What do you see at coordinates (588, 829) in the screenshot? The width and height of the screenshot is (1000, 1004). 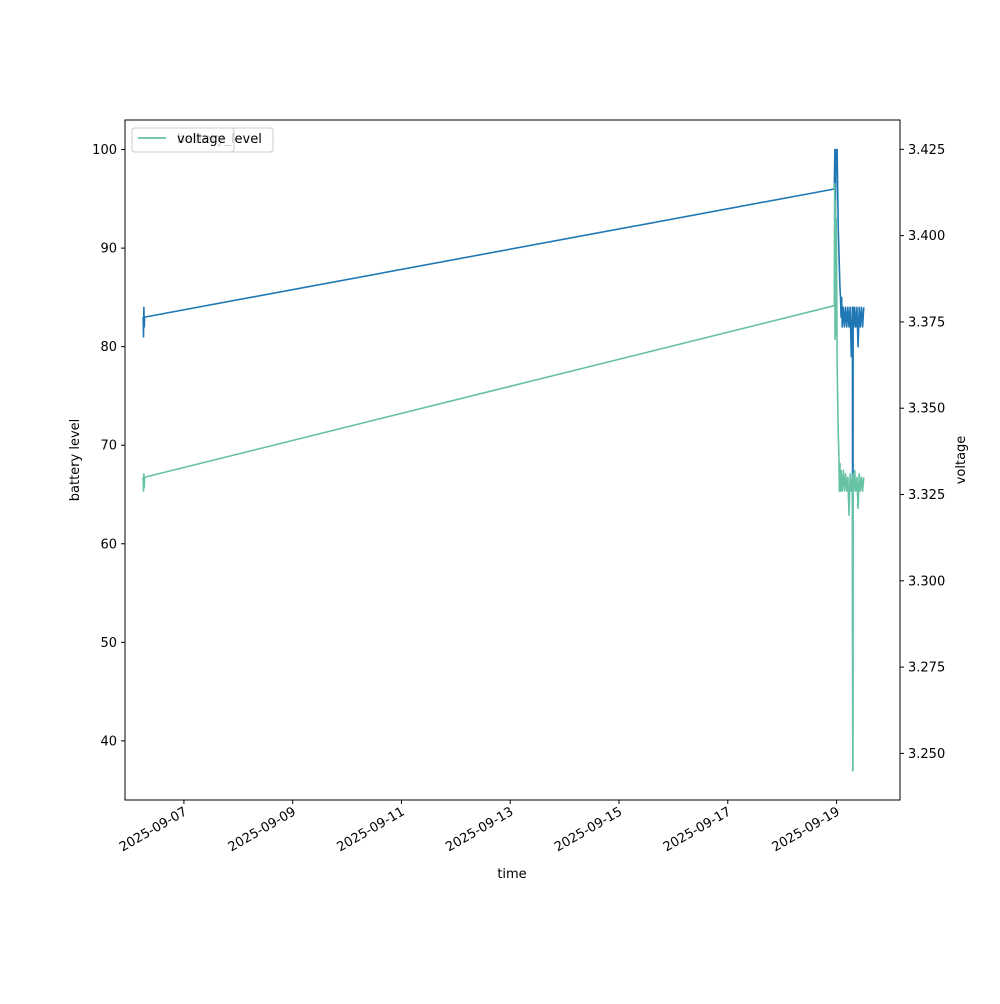 I see `x-tick-label: 2025-09-15` at bounding box center [588, 829].